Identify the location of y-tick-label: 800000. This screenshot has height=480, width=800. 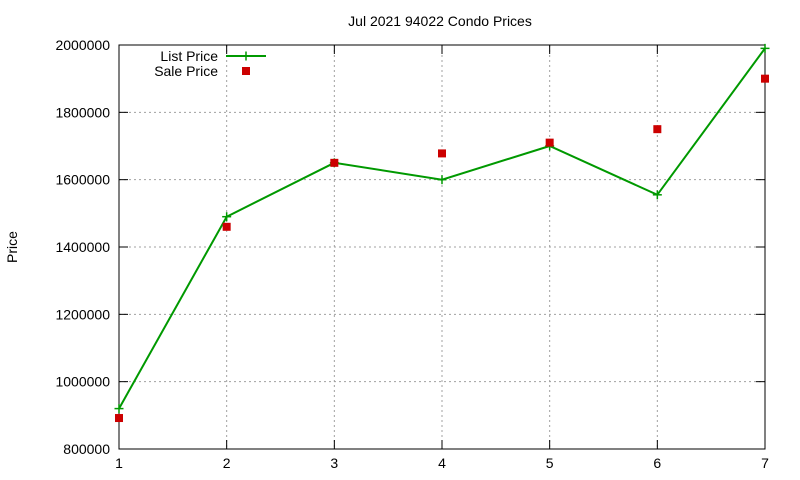
(86, 449).